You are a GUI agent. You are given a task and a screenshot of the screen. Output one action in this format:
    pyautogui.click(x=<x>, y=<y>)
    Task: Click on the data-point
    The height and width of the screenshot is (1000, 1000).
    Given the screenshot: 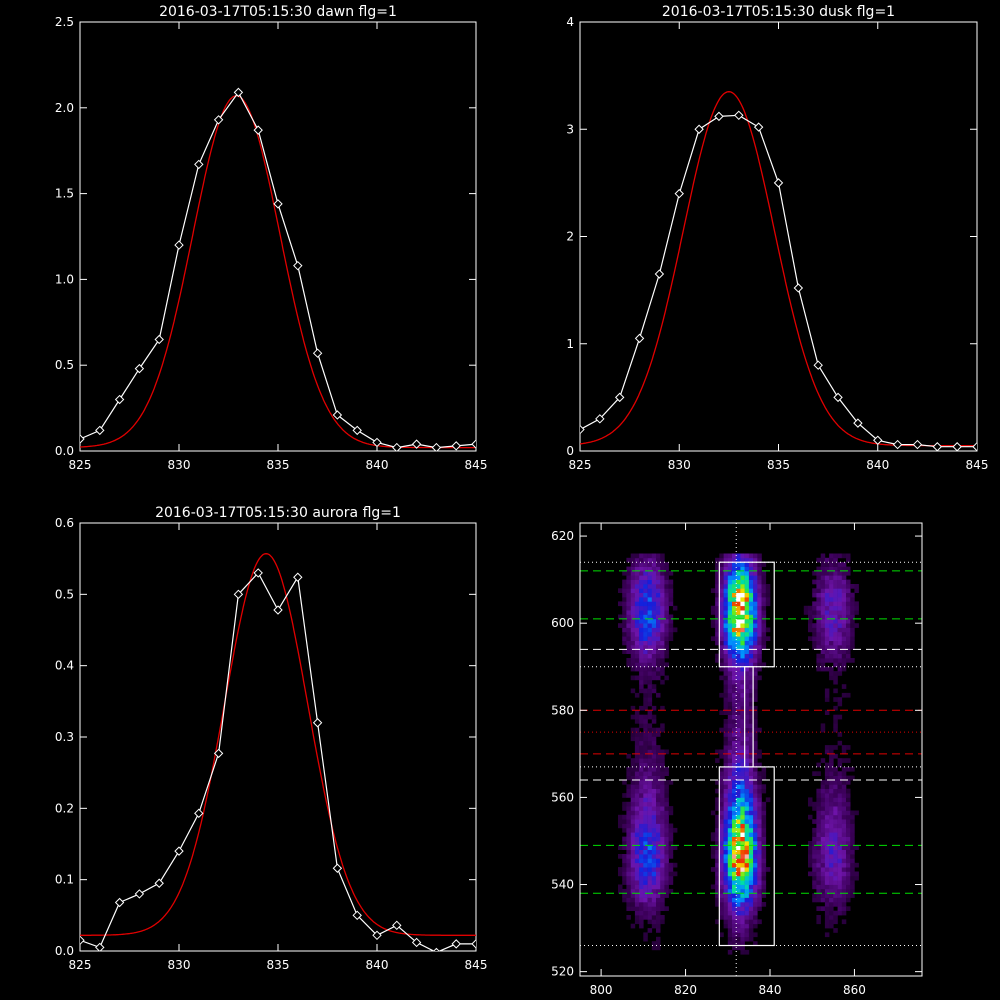 What is the action you would take?
    pyautogui.click(x=139, y=368)
    